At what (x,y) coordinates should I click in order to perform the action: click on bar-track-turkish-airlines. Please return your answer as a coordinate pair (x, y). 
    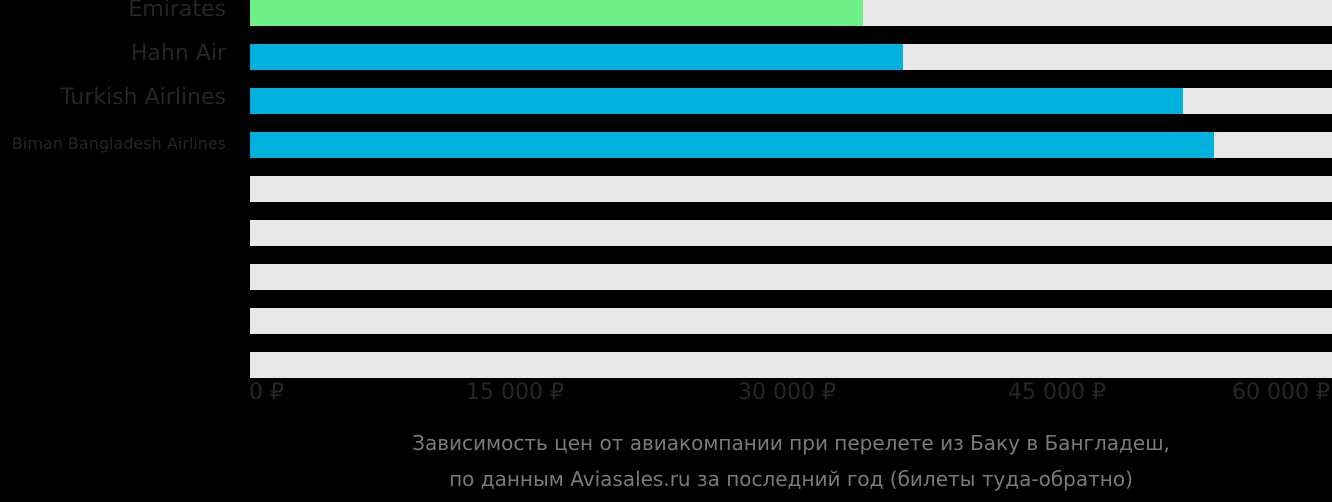
    Looking at the image, I should click on (791, 101).